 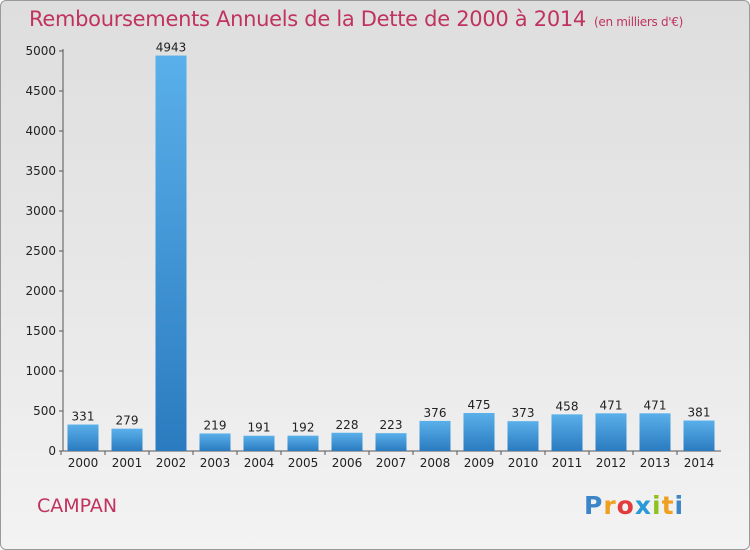 What do you see at coordinates (215, 425) in the screenshot?
I see `data-label: 219` at bounding box center [215, 425].